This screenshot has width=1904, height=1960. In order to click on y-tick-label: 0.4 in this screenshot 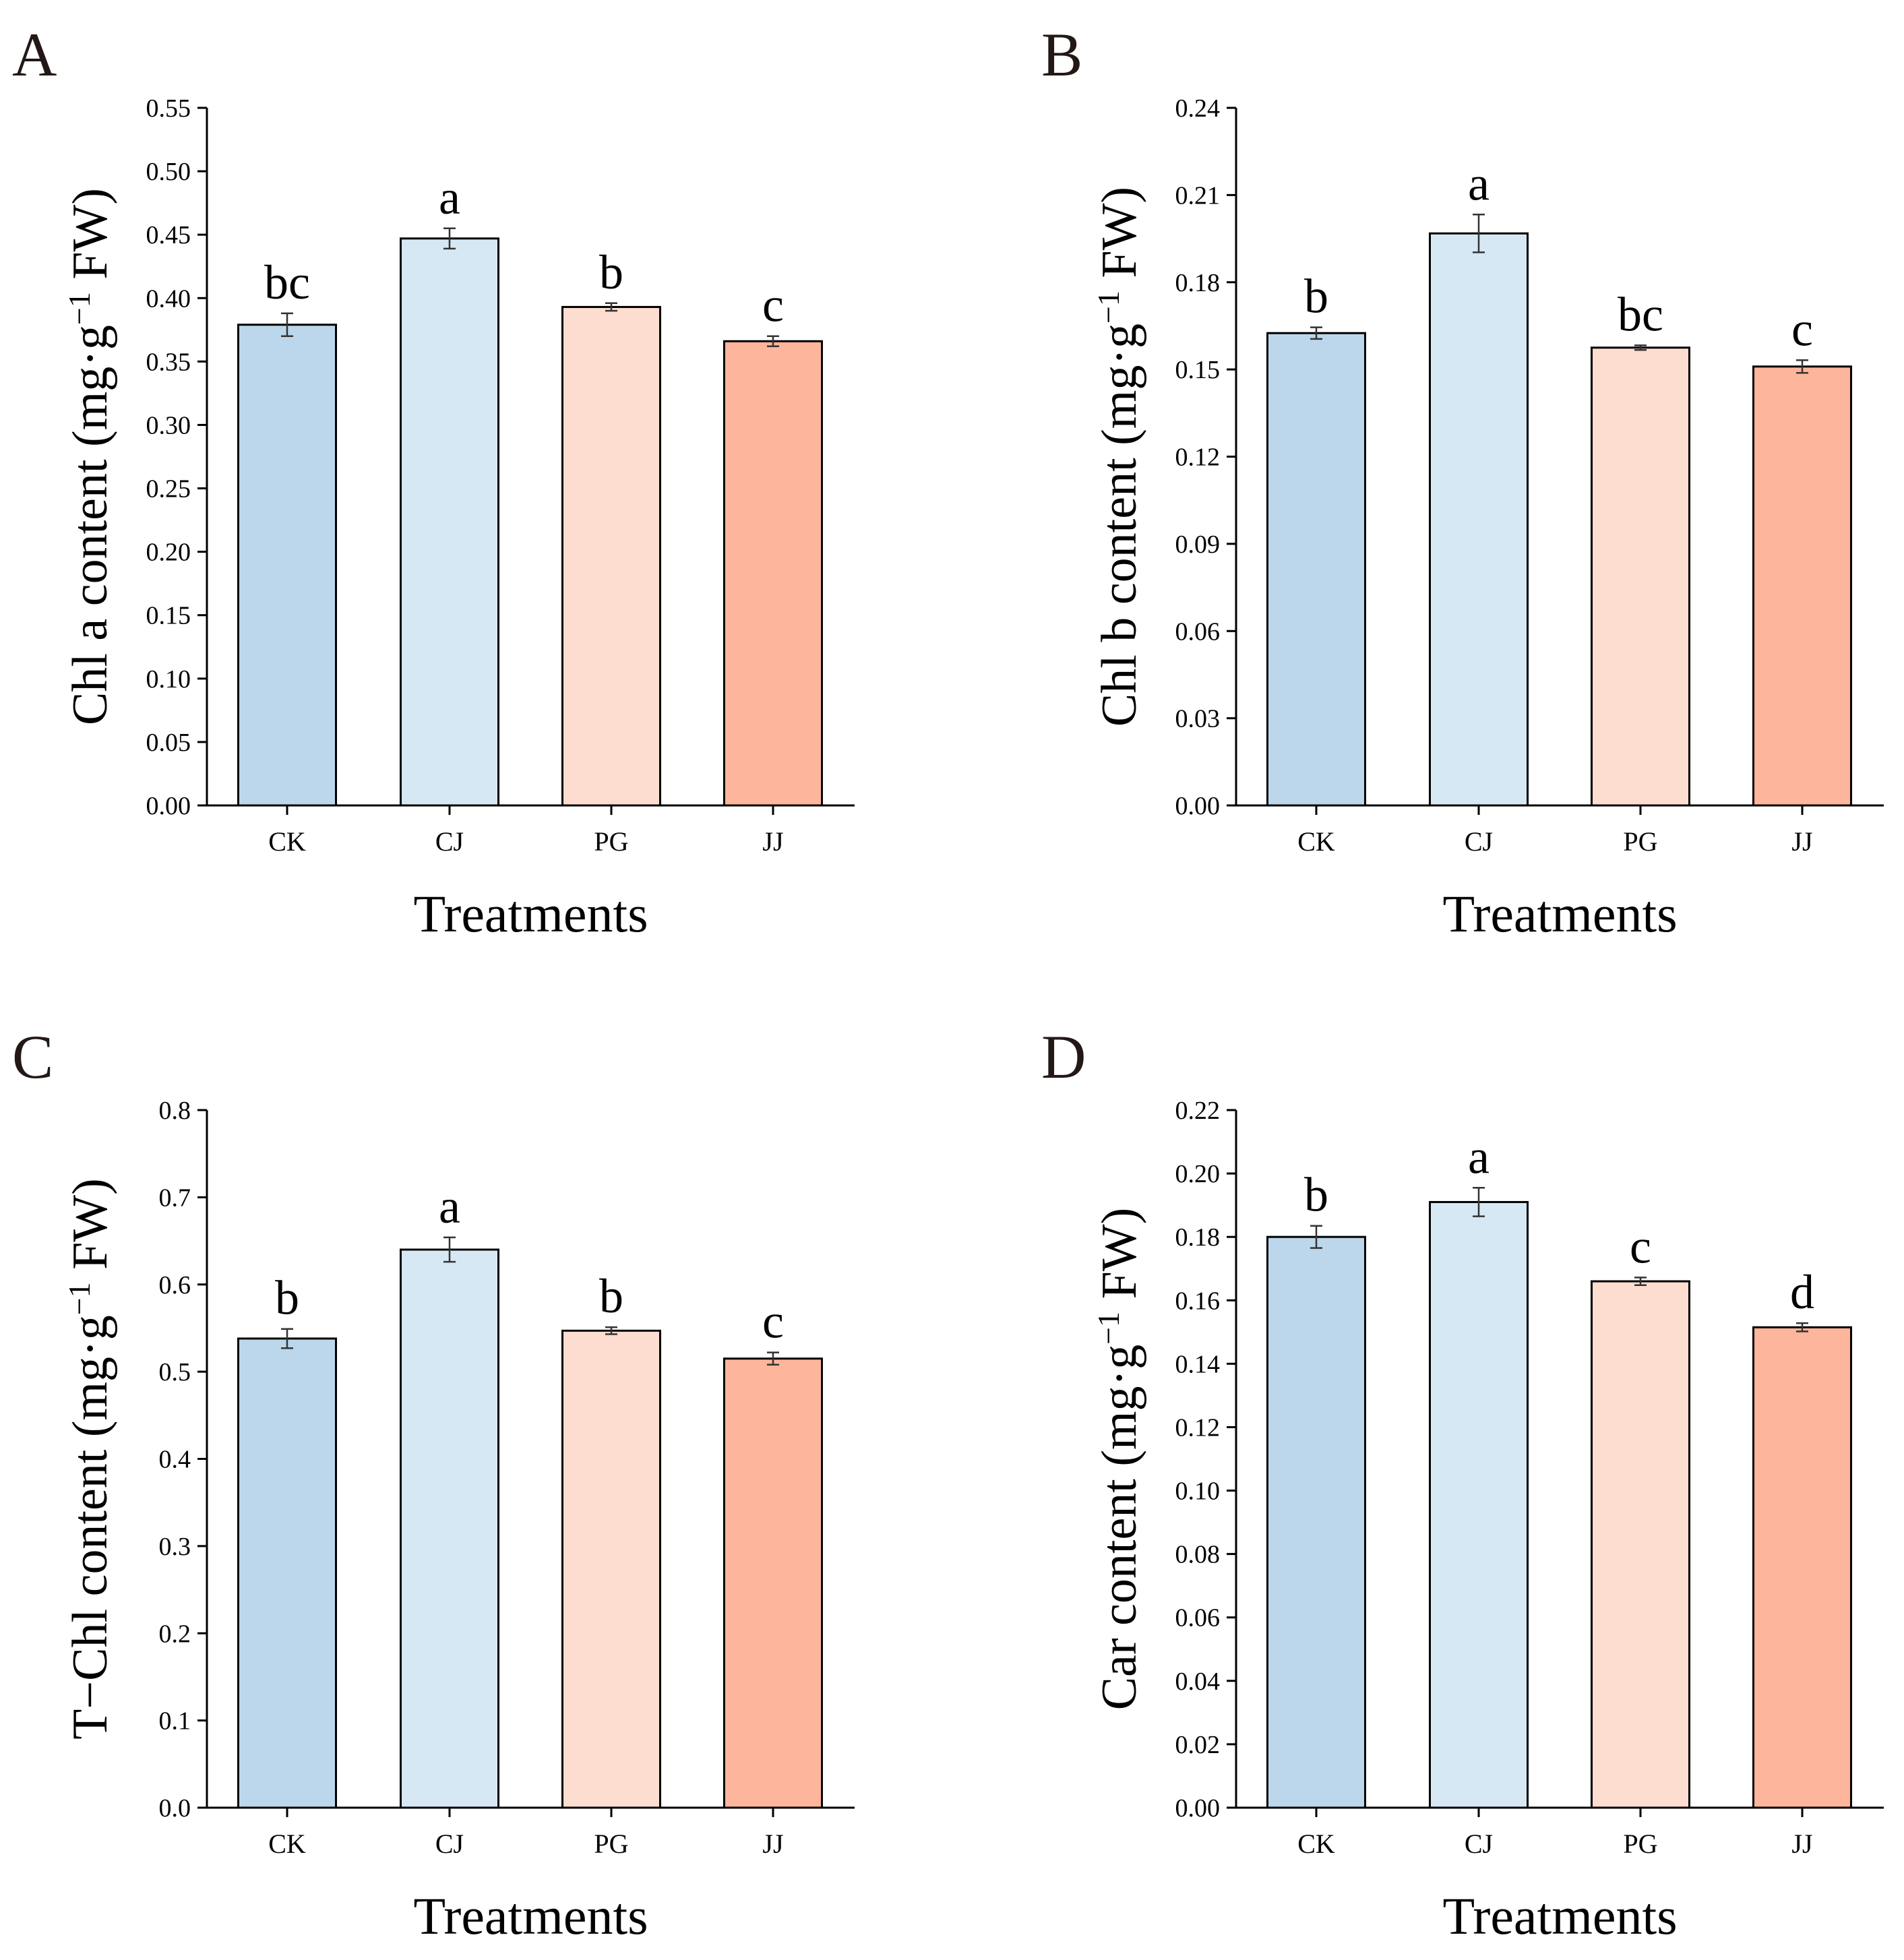, I will do `click(175, 1460)`.